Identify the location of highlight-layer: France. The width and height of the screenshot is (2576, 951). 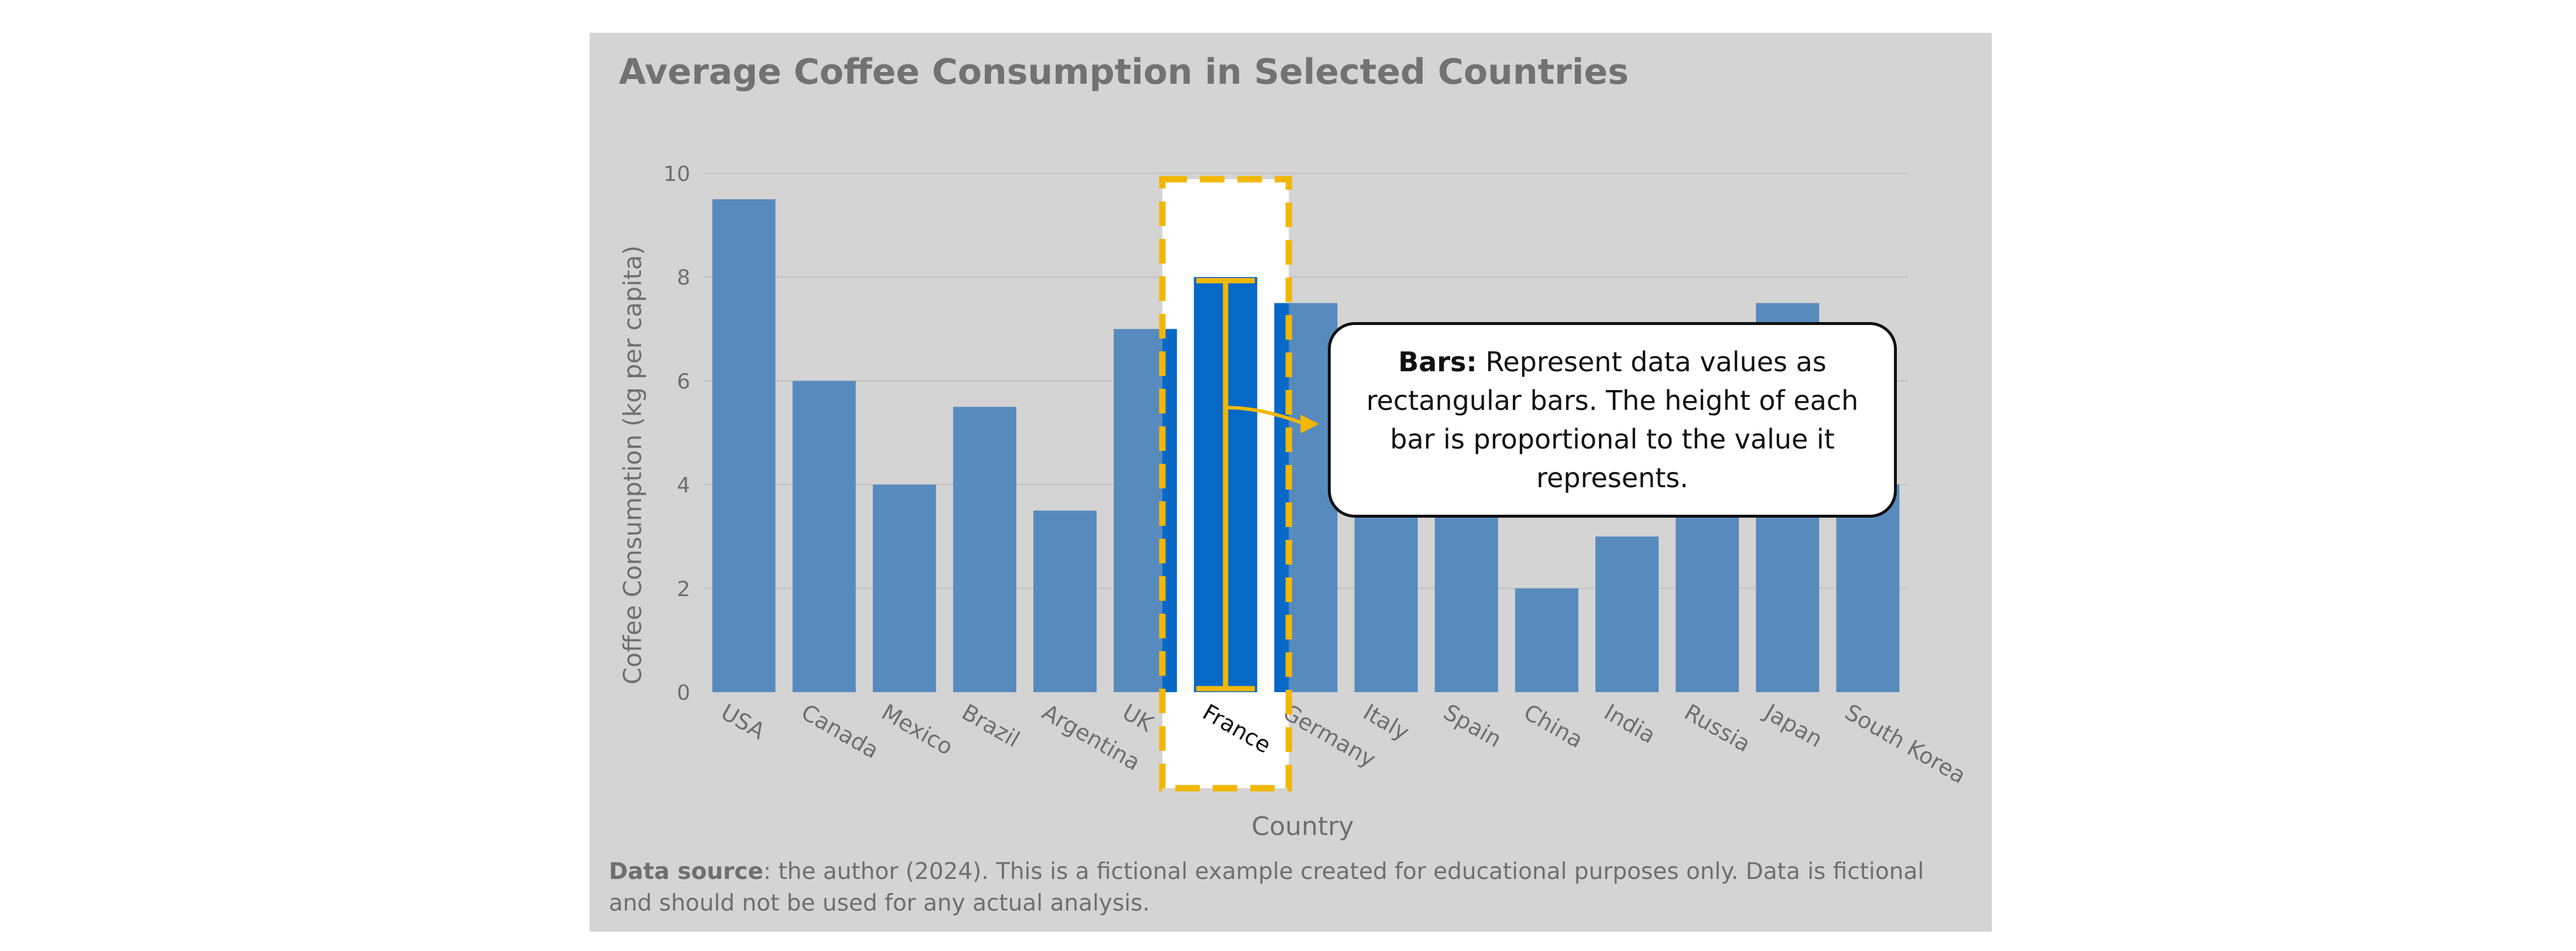
(1239, 484).